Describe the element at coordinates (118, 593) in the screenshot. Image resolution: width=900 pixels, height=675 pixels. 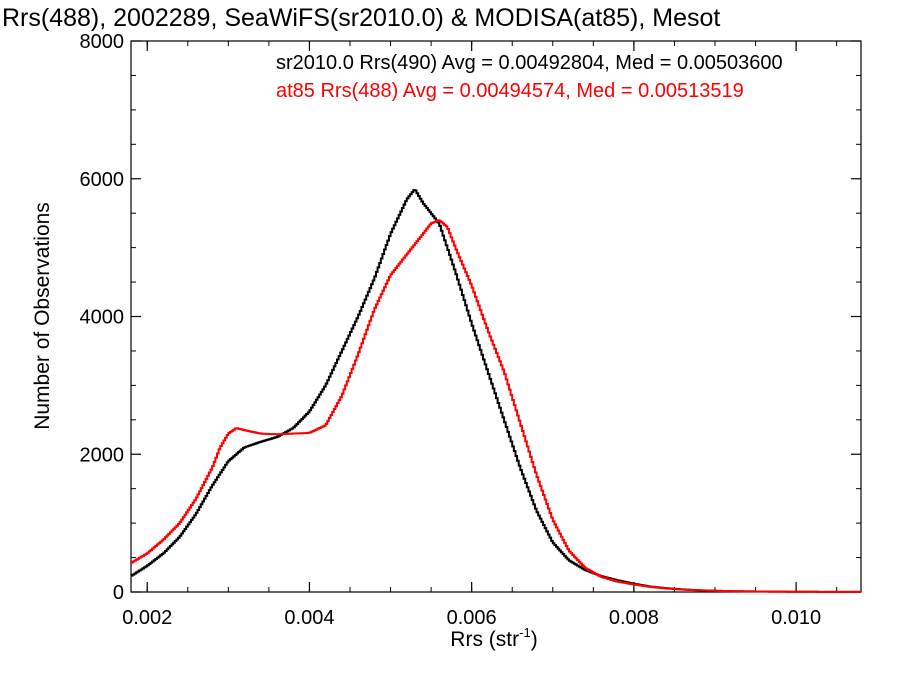
I see `y-tick-label: 0` at that location.